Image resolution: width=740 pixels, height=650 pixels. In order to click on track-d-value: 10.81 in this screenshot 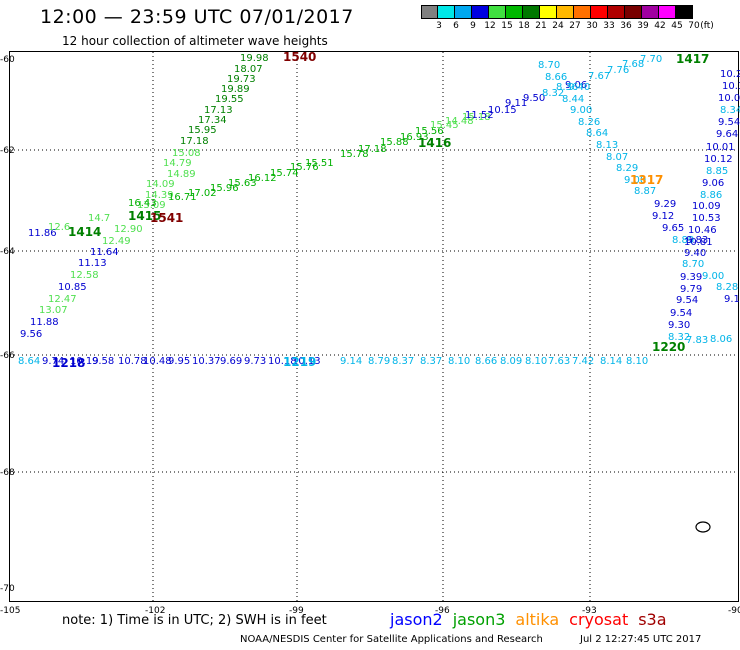, I will do `click(698, 242)`.